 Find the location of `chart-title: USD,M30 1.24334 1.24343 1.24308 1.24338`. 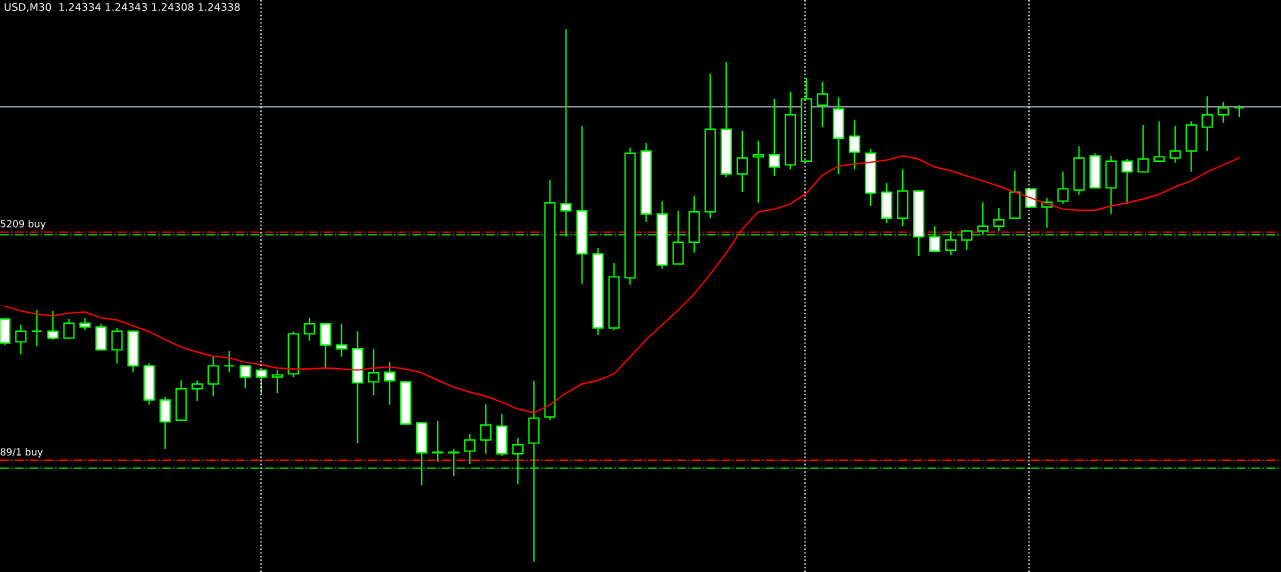

chart-title: USD,M30 1.24334 1.24343 1.24308 1.24338 is located at coordinates (122, 7).